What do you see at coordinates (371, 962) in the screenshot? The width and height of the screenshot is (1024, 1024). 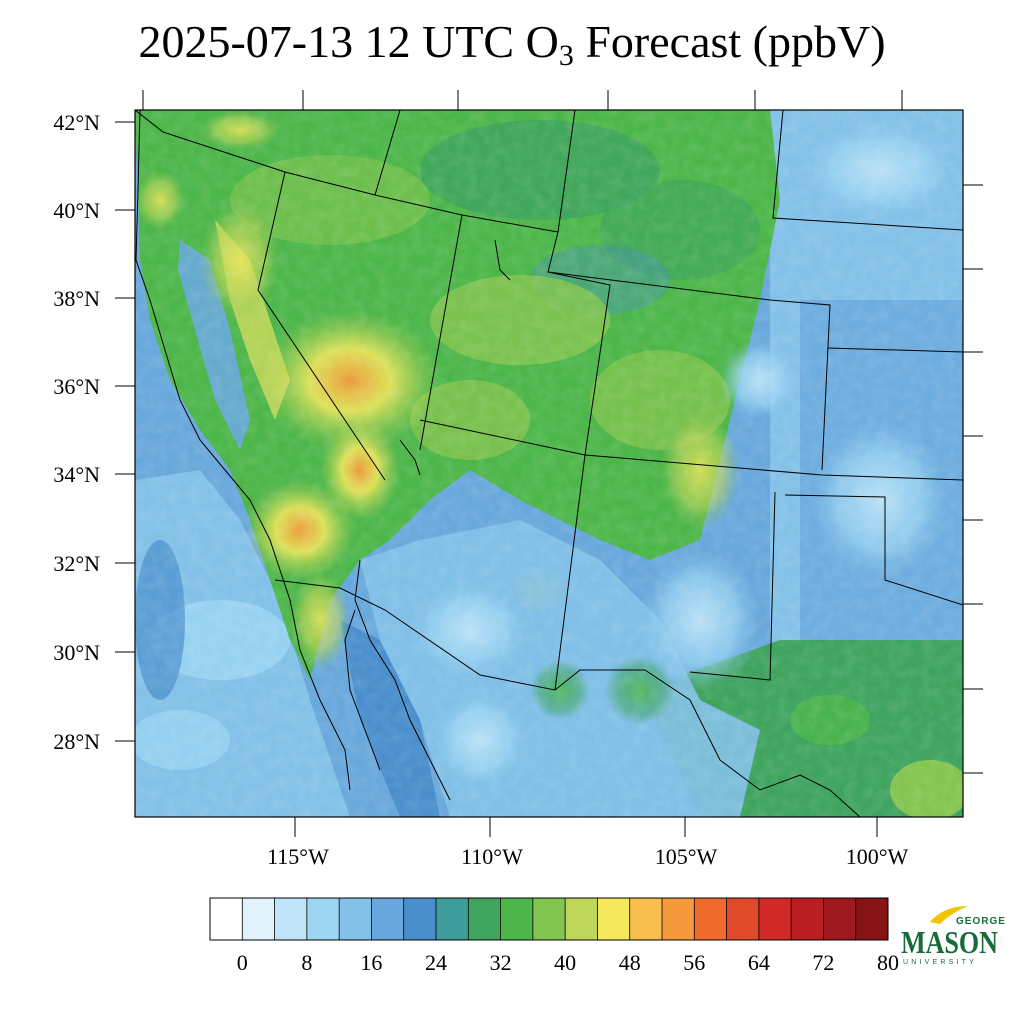 I see `colorbar-tick-label: 16` at bounding box center [371, 962].